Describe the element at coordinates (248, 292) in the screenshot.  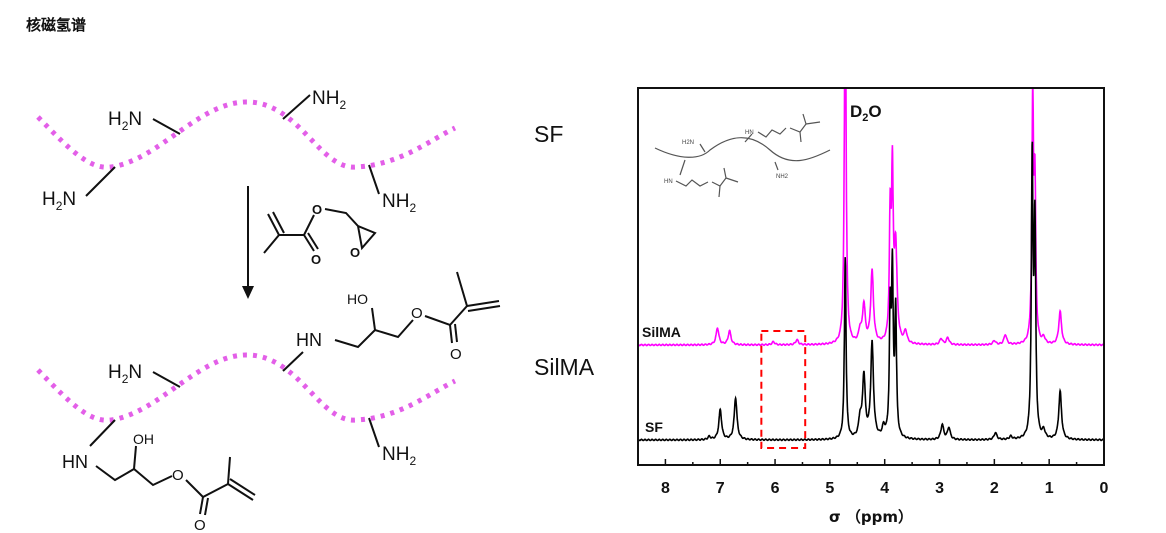
I see `arrow-head-icon` at that location.